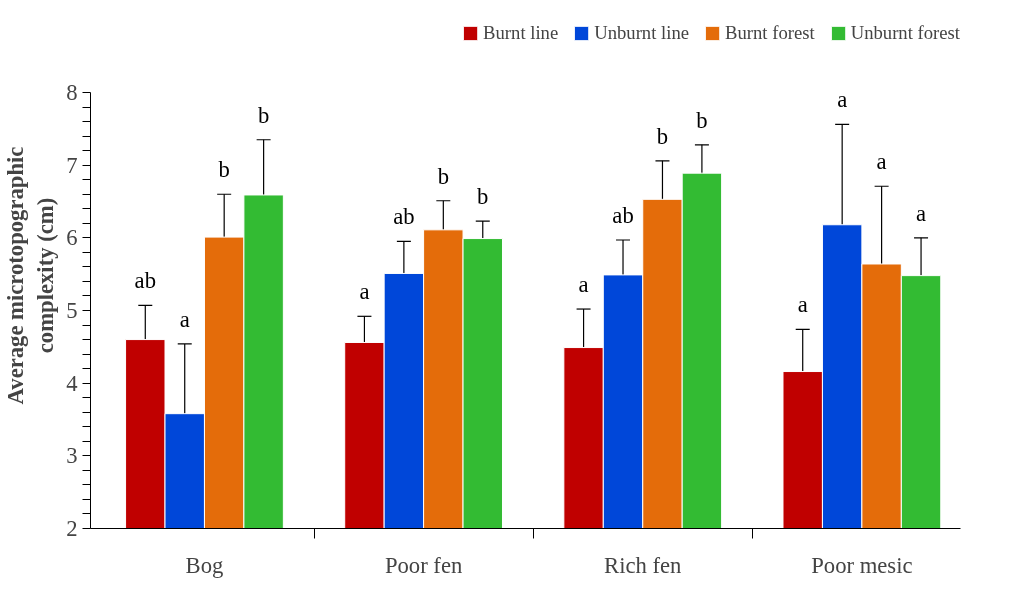 The width and height of the screenshot is (1020, 593). Describe the element at coordinates (642, 33) in the screenshot. I see `legend-label: Unburnt line` at that location.